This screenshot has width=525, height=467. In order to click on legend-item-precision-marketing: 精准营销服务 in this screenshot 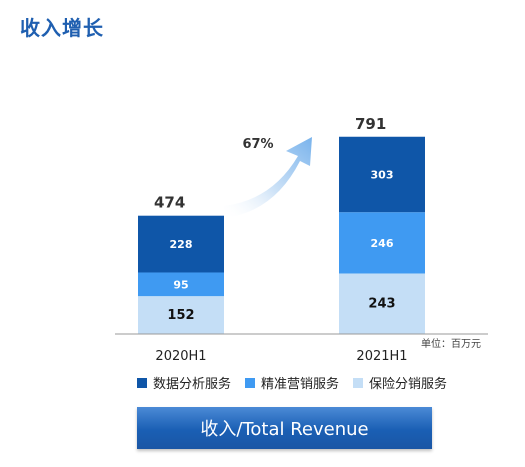, I will do `click(292, 382)`.